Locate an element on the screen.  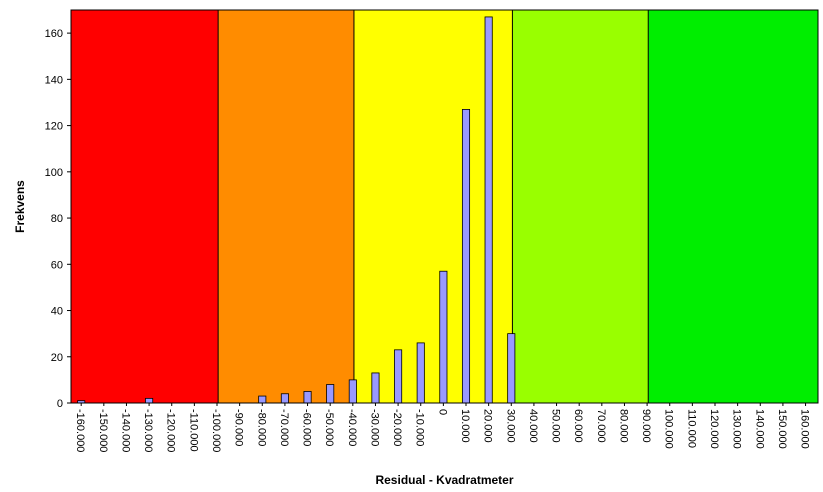
x-tick-label: 130.000 is located at coordinates (737, 429).